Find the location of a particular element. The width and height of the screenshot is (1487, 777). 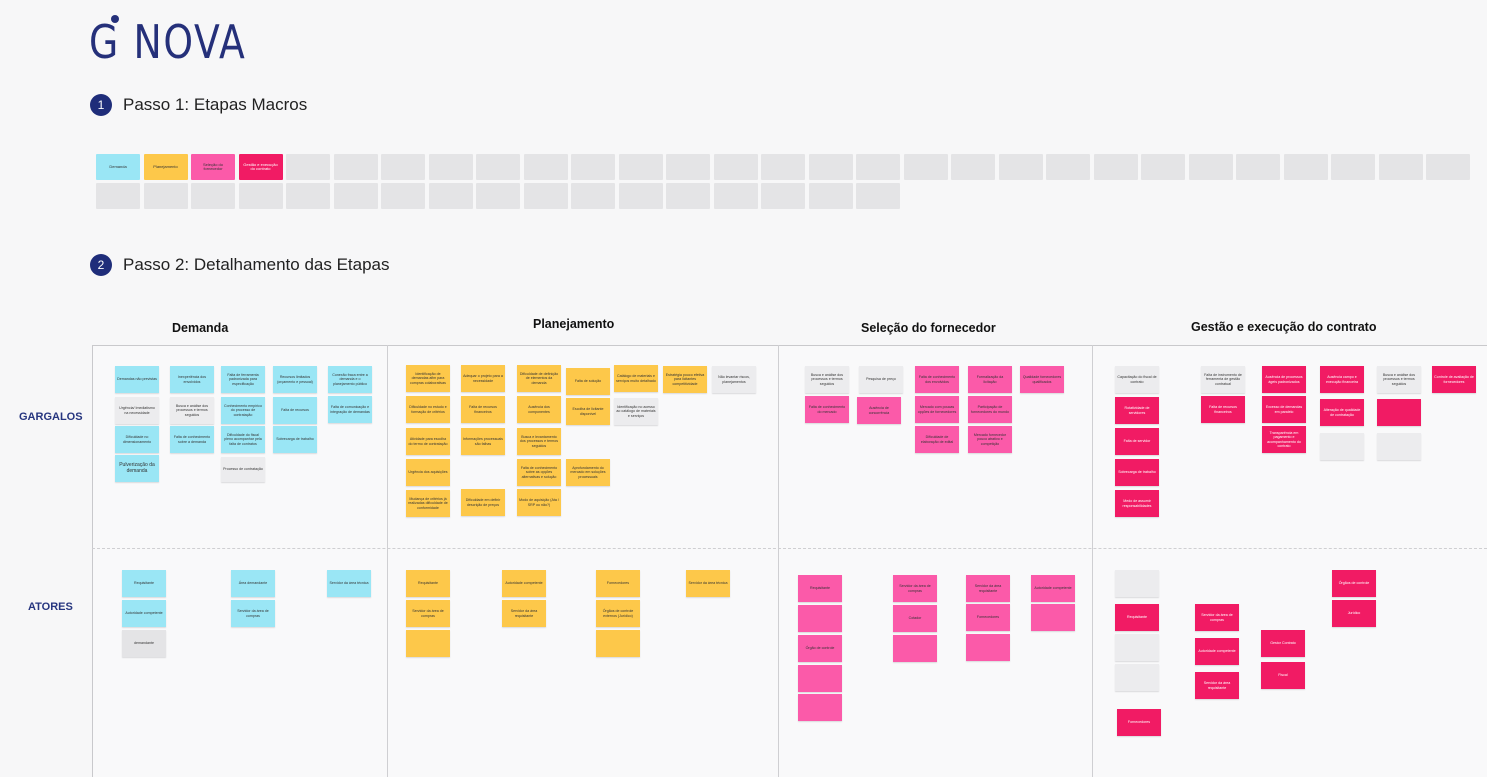

sticky-note: Fiscal is located at coordinates (1283, 675).